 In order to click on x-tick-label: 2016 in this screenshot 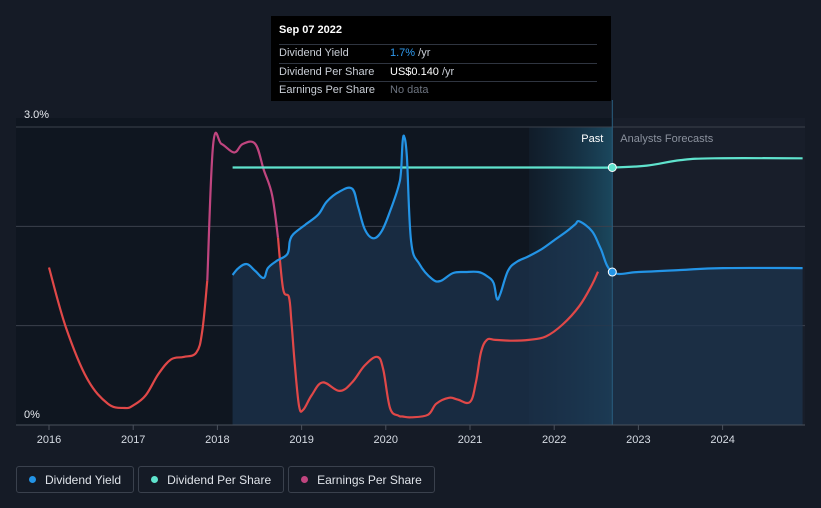, I will do `click(49, 440)`.